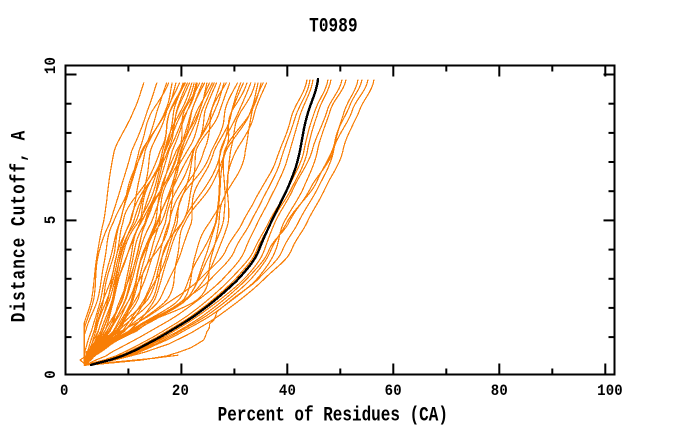 The image size is (680, 440). I want to click on svg-text: 80, so click(499, 391).